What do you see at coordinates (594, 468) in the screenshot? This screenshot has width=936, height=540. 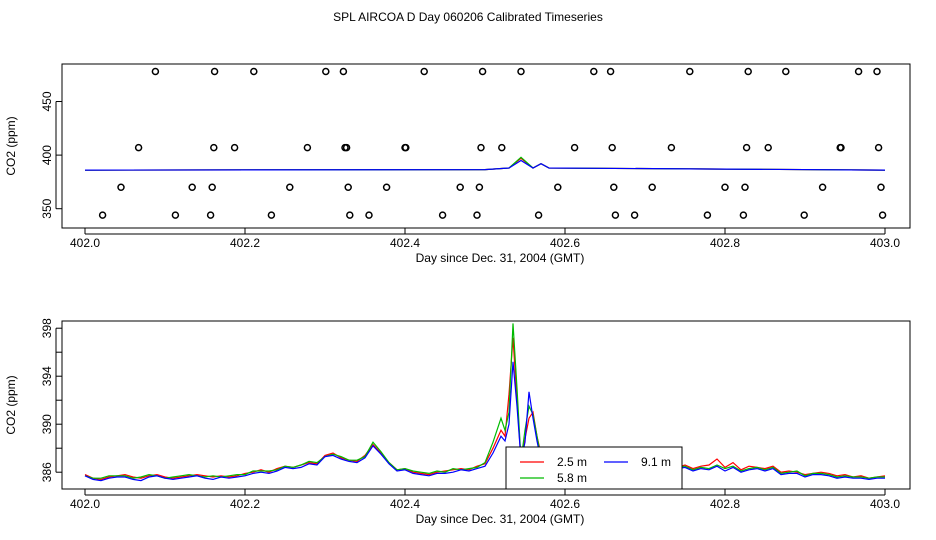 I see `legend-box` at bounding box center [594, 468].